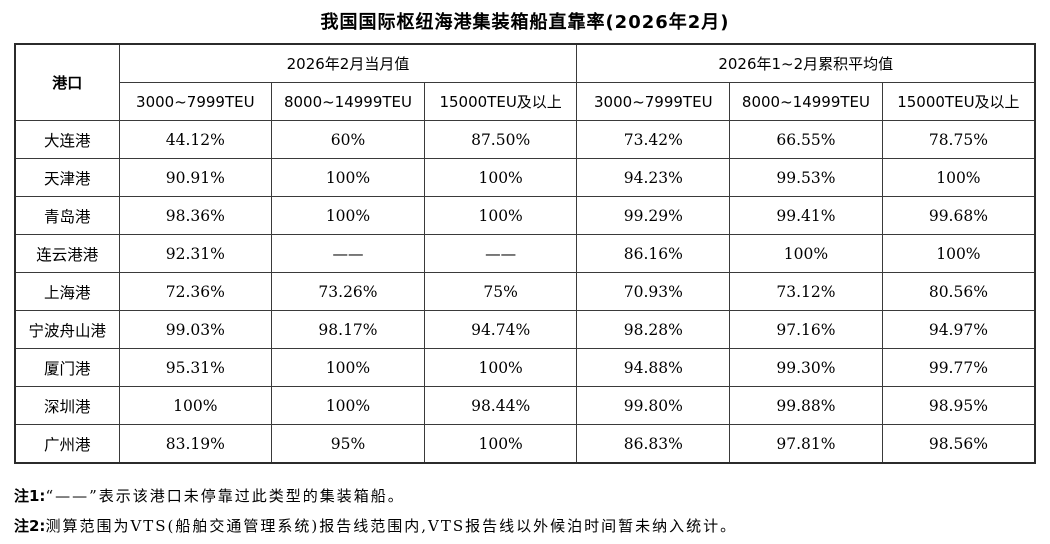 This screenshot has width=1050, height=544. What do you see at coordinates (67, 367) in the screenshot?
I see `port-name: 厦门港` at bounding box center [67, 367].